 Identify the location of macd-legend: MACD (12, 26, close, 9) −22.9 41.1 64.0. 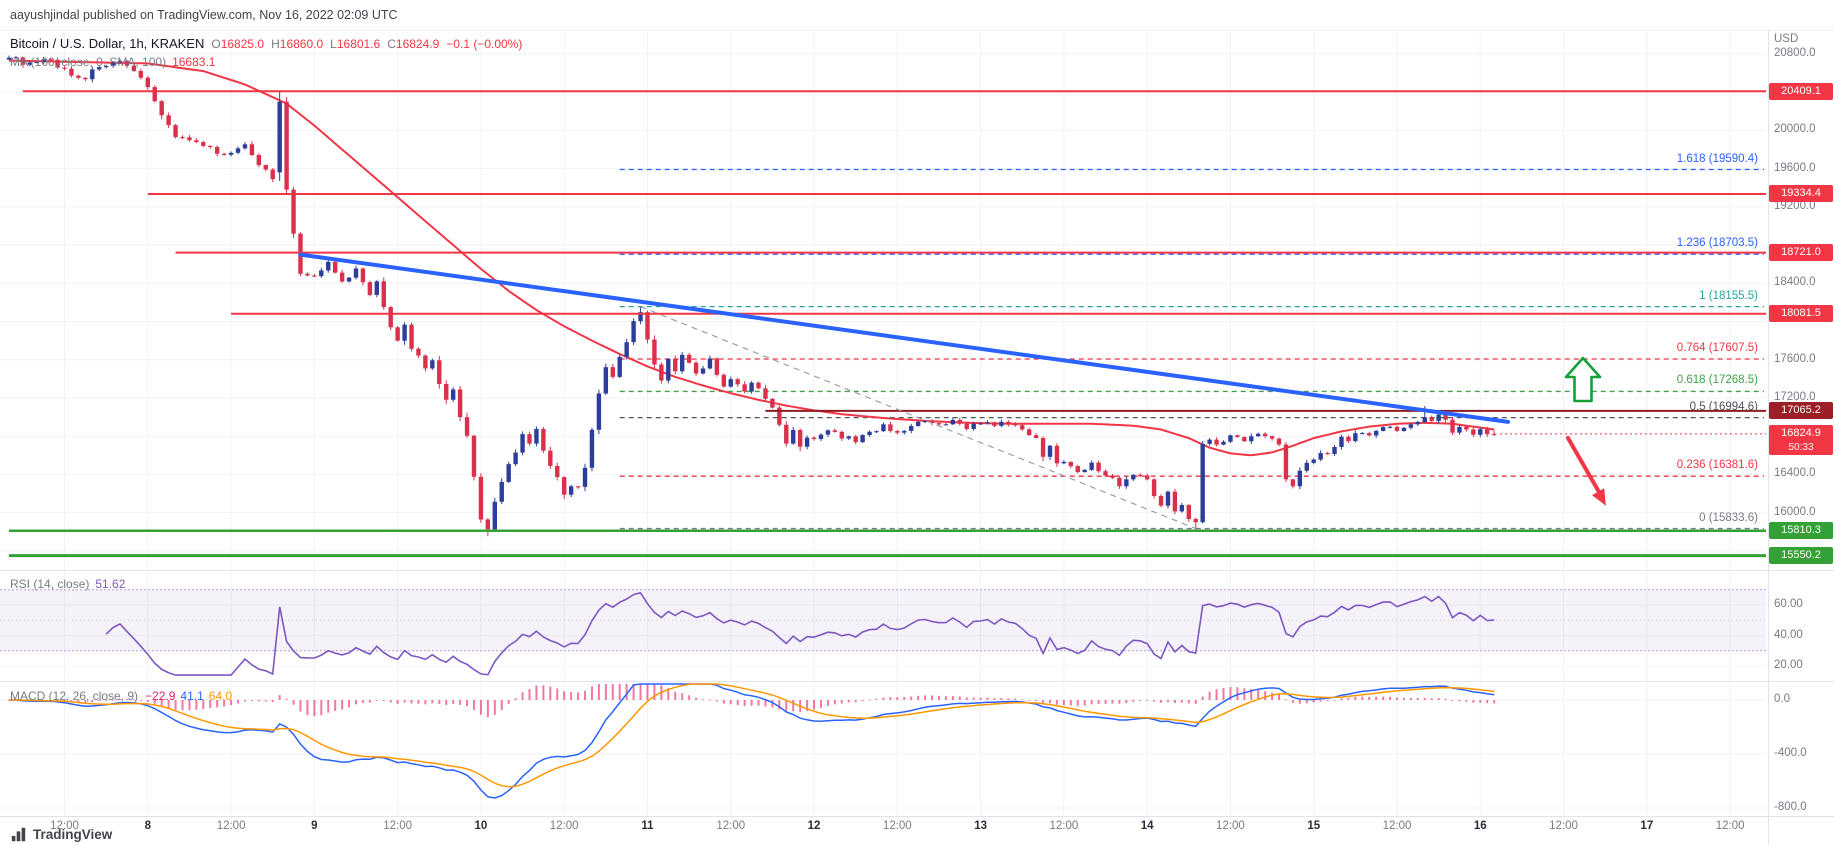
(121, 696).